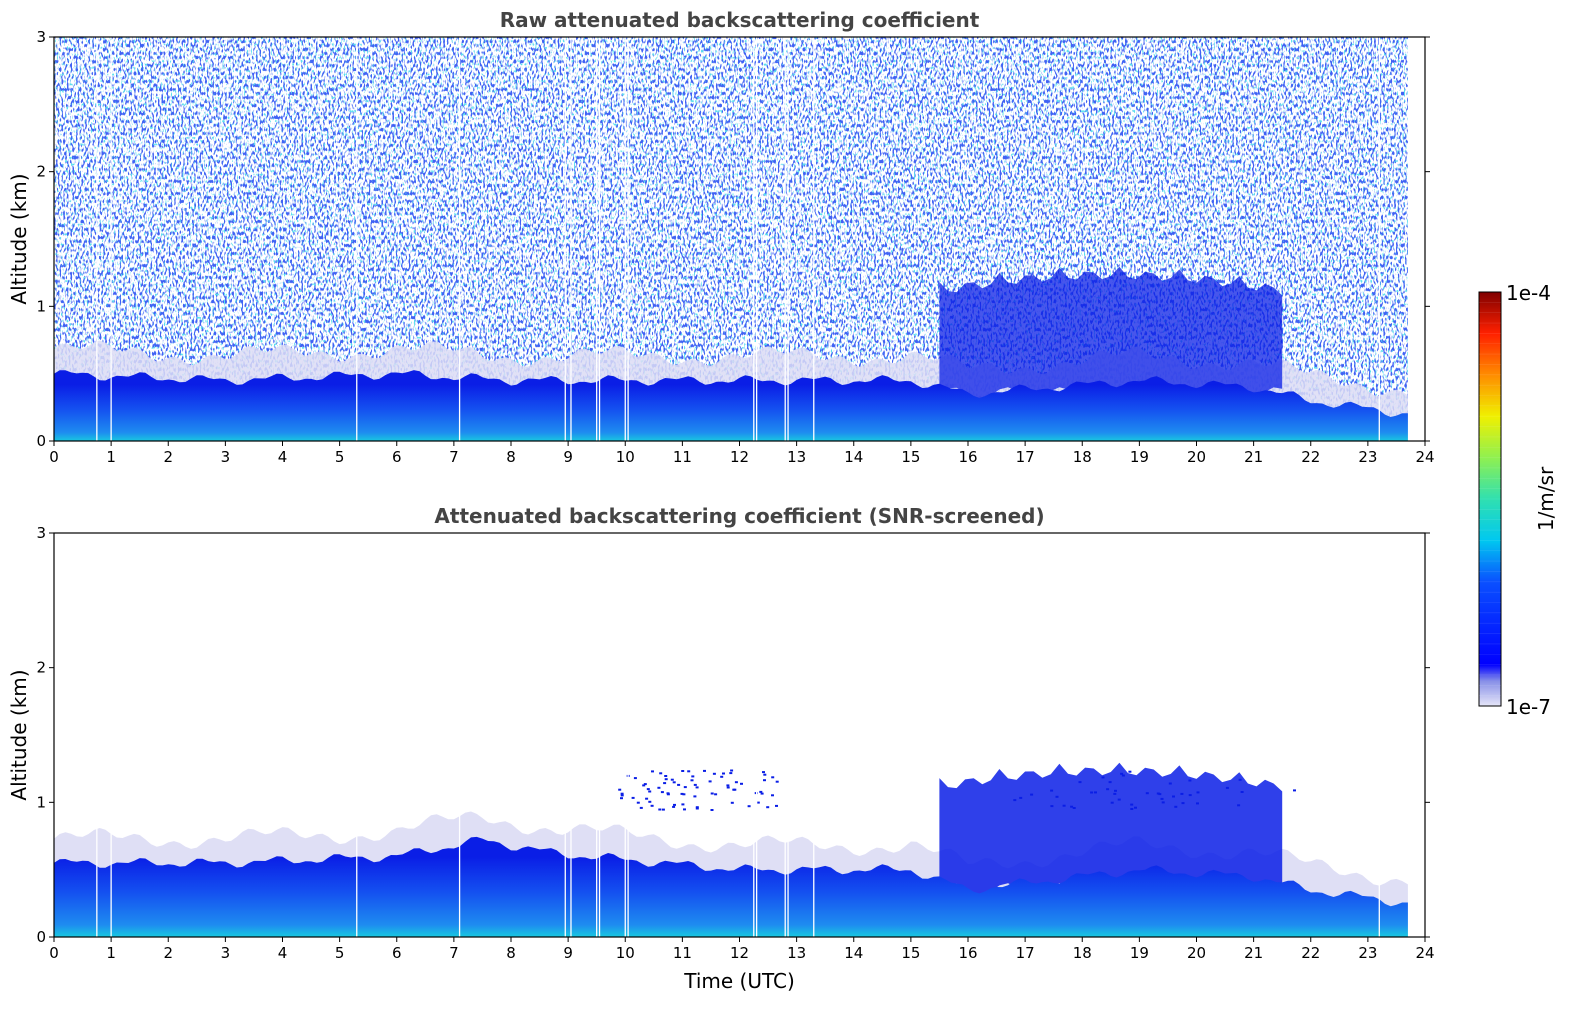 This screenshot has width=1595, height=1020. What do you see at coordinates (796, 457) in the screenshot?
I see `x-tick-label: 13` at bounding box center [796, 457].